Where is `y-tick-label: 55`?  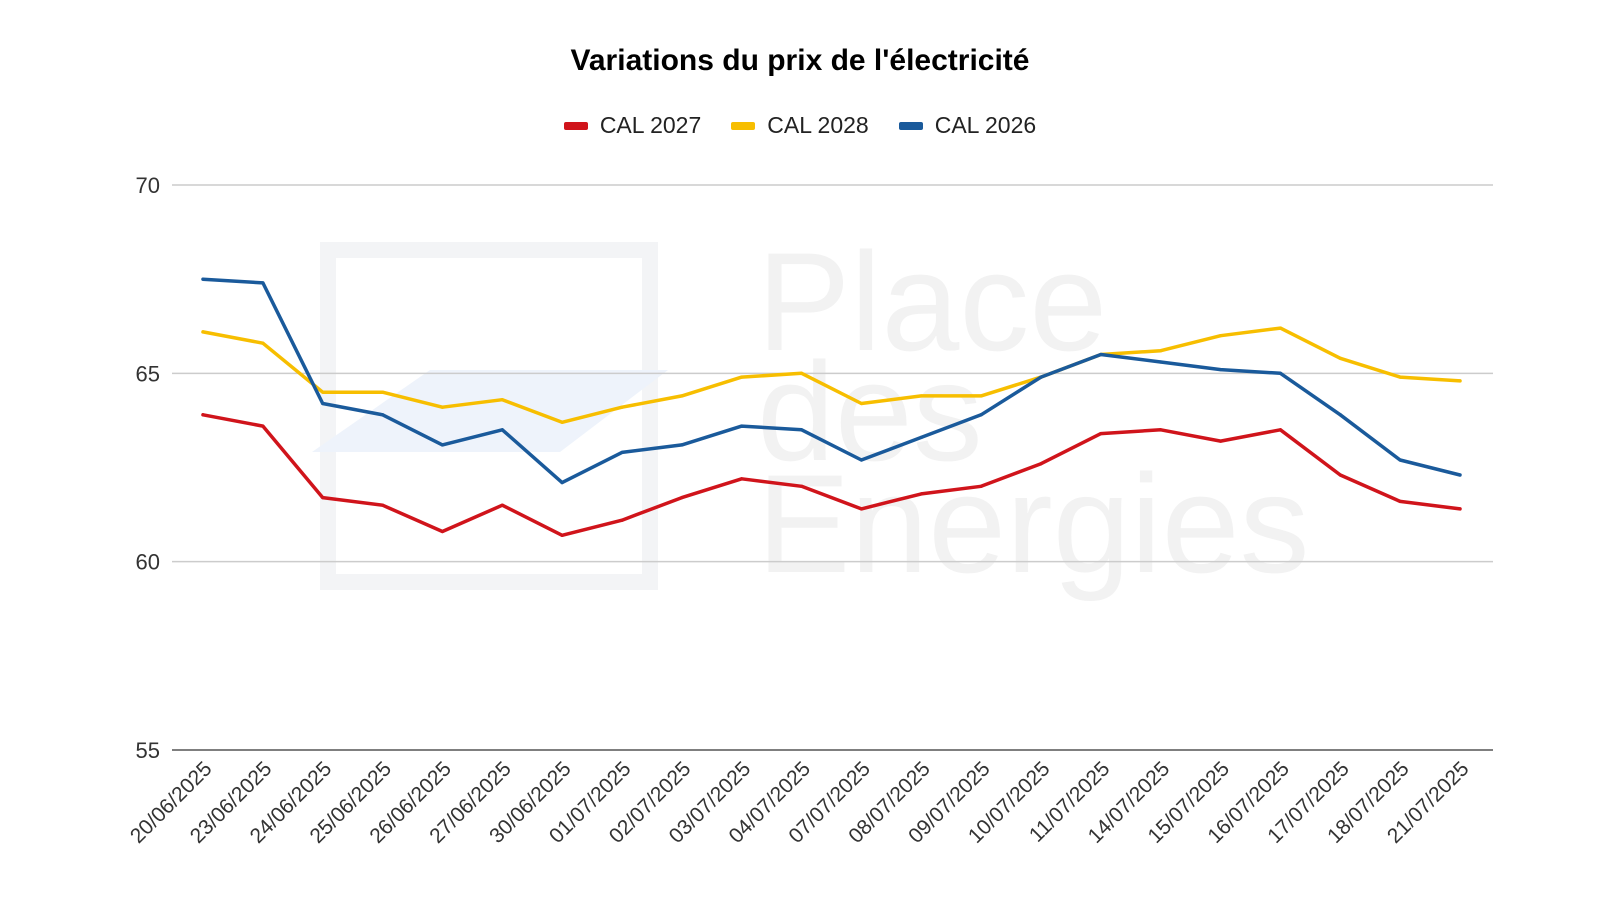
y-tick-label: 55 is located at coordinates (148, 750).